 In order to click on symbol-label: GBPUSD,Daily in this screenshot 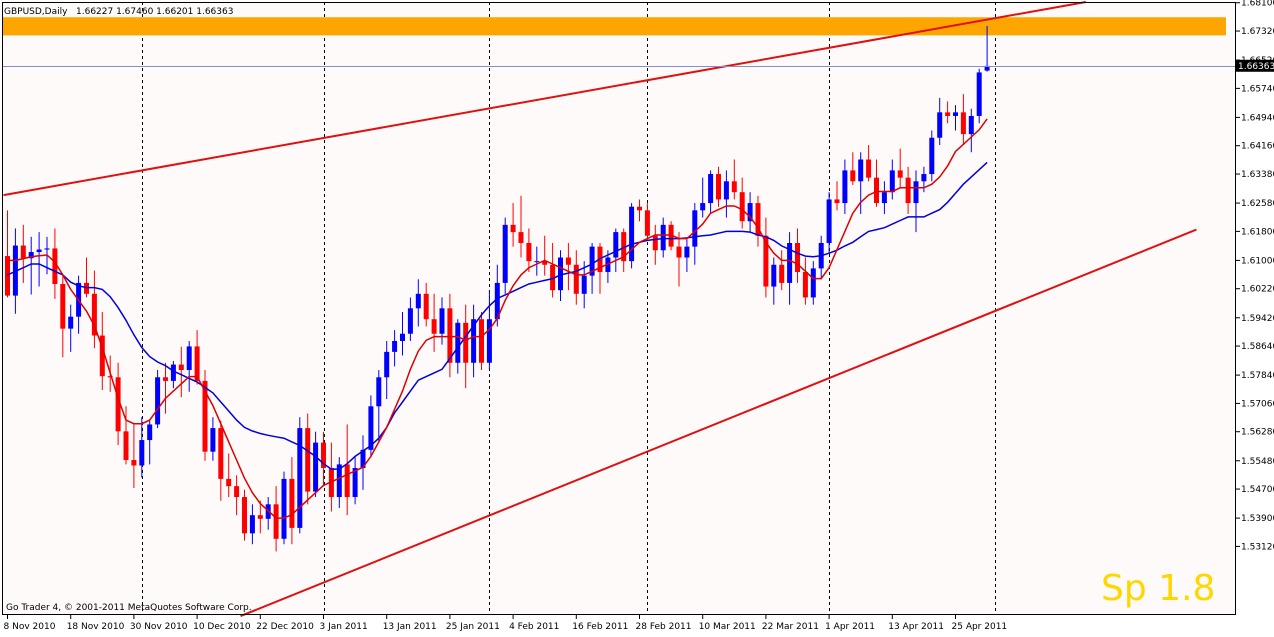, I will do `click(36, 12)`.